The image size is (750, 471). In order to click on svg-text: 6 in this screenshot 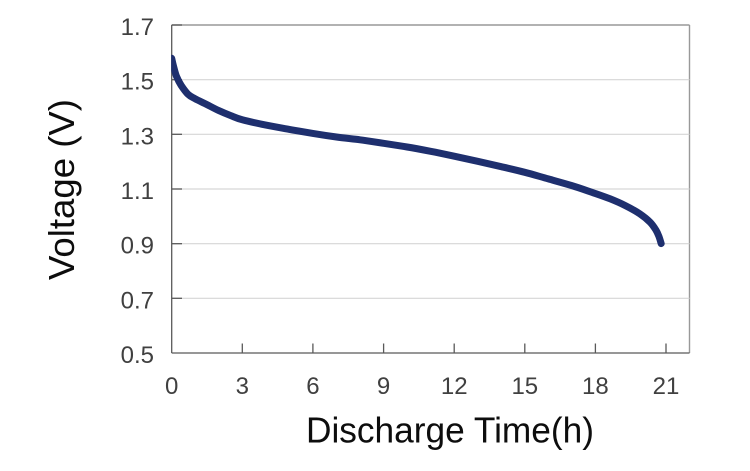, I will do `click(312, 386)`.